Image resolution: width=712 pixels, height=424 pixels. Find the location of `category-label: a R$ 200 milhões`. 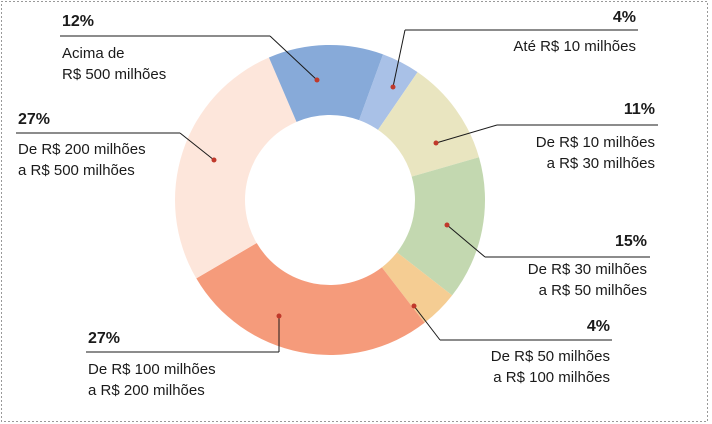

category-label: a R$ 200 milhões is located at coordinates (146, 390).